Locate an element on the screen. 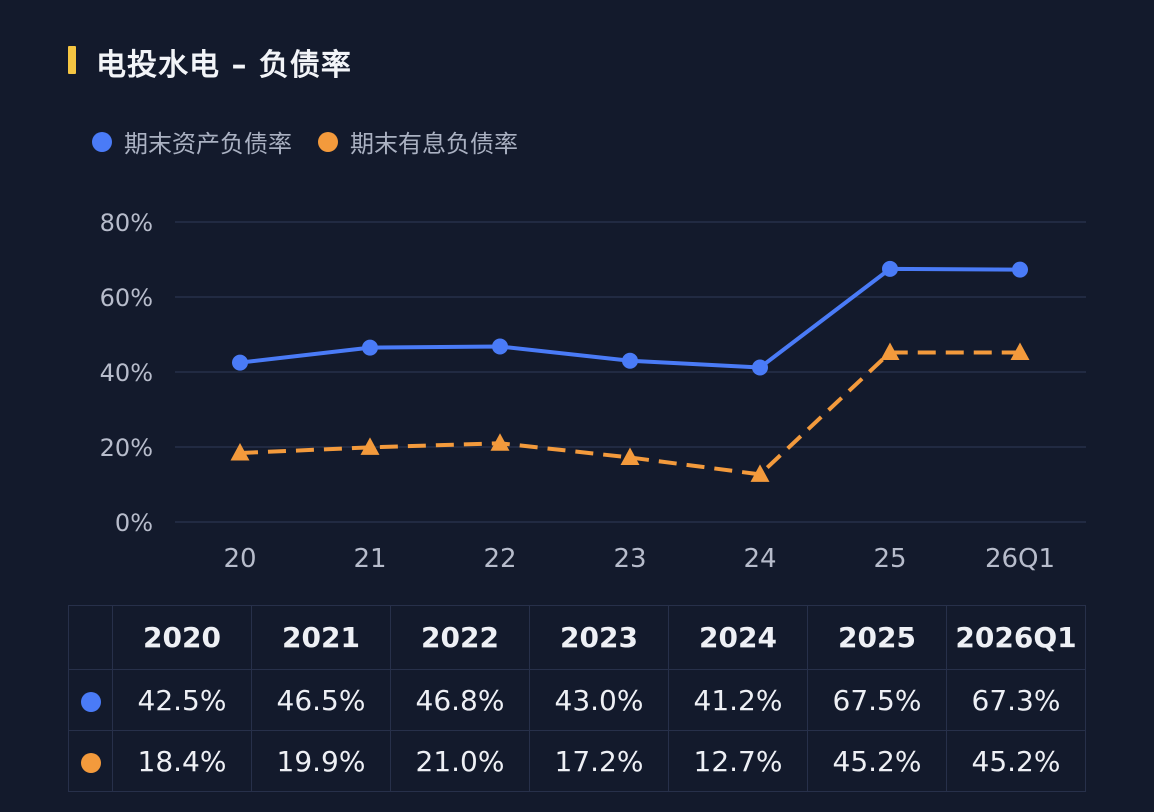 This screenshot has width=1154, height=812. table-cell: 43.0% is located at coordinates (599, 700).